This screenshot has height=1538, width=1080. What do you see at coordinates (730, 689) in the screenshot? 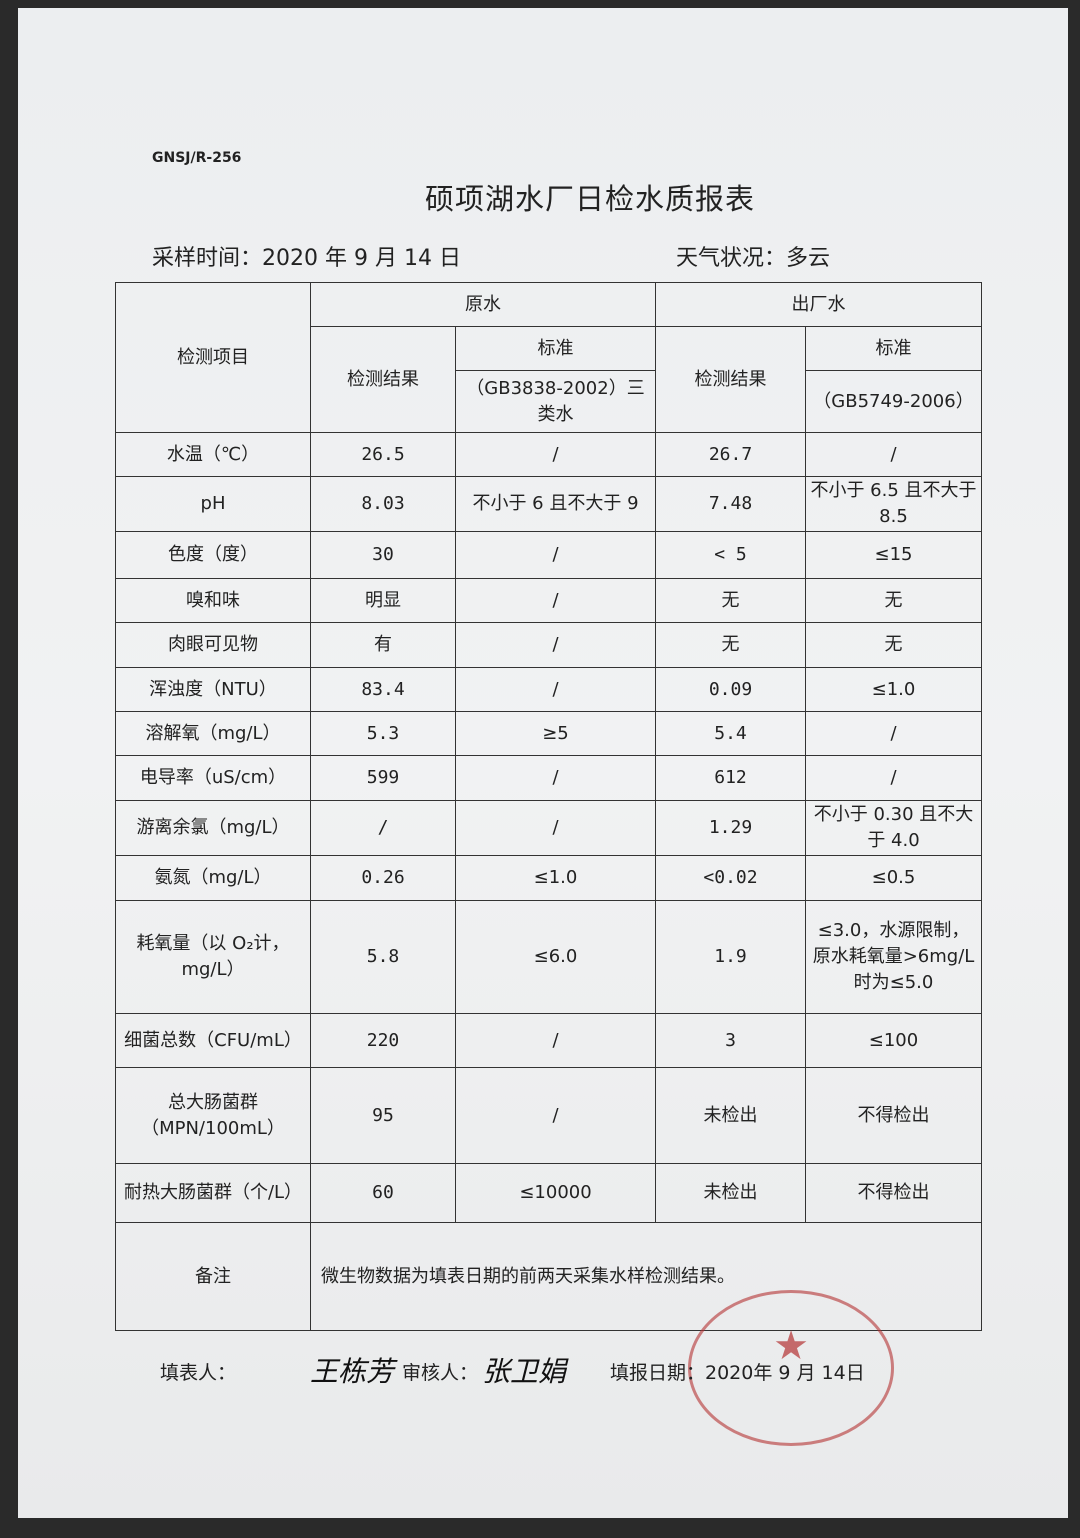
I see `out-result: 0.09` at bounding box center [730, 689].